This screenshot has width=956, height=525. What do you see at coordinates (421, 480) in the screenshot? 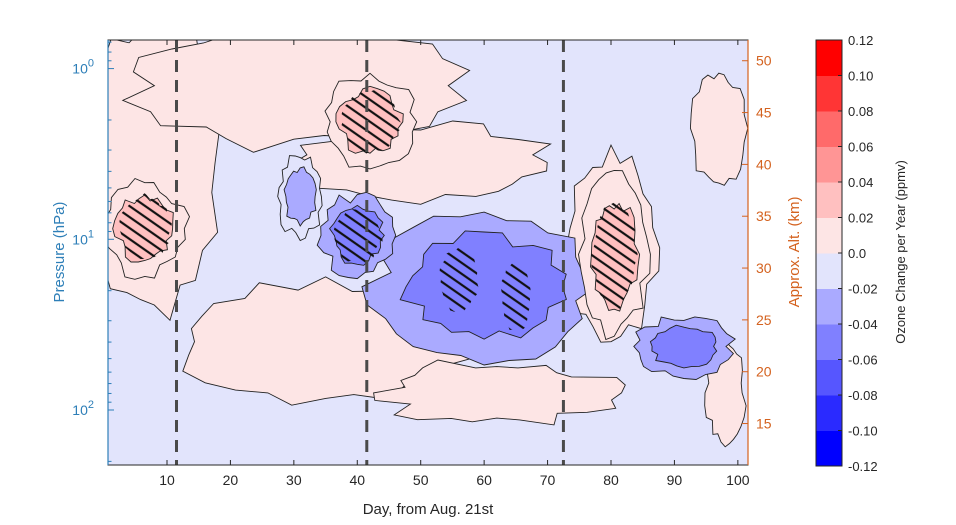
I see `x-tick-label: 50` at bounding box center [421, 480].